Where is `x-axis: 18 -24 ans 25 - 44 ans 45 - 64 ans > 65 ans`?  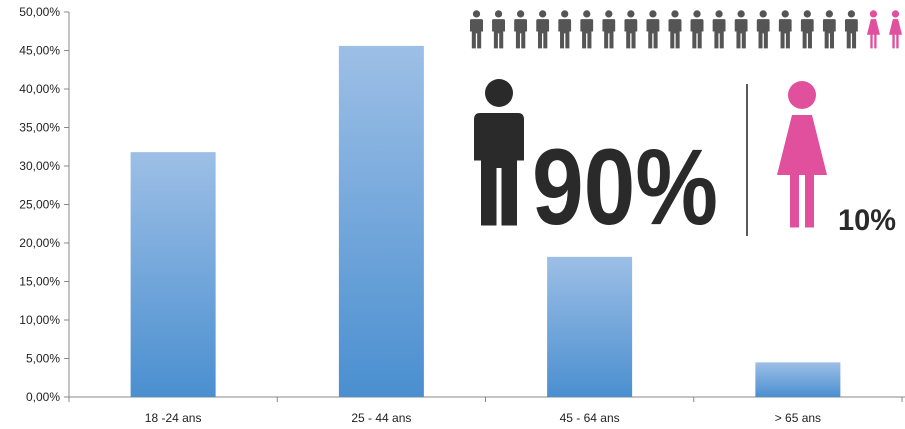 x-axis: 18 -24 ans 25 - 44 ans 45 - 64 ans > 65 ans is located at coordinates (486, 410).